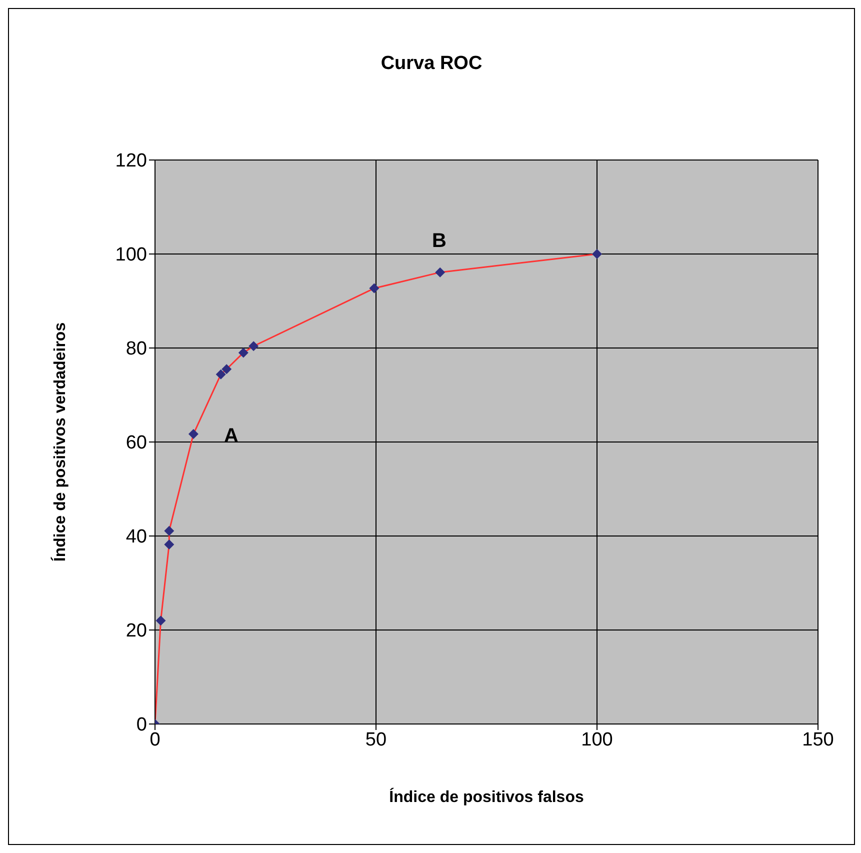 This screenshot has width=861, height=853. I want to click on x-axis-title: Índice de positivos falsos, so click(486, 798).